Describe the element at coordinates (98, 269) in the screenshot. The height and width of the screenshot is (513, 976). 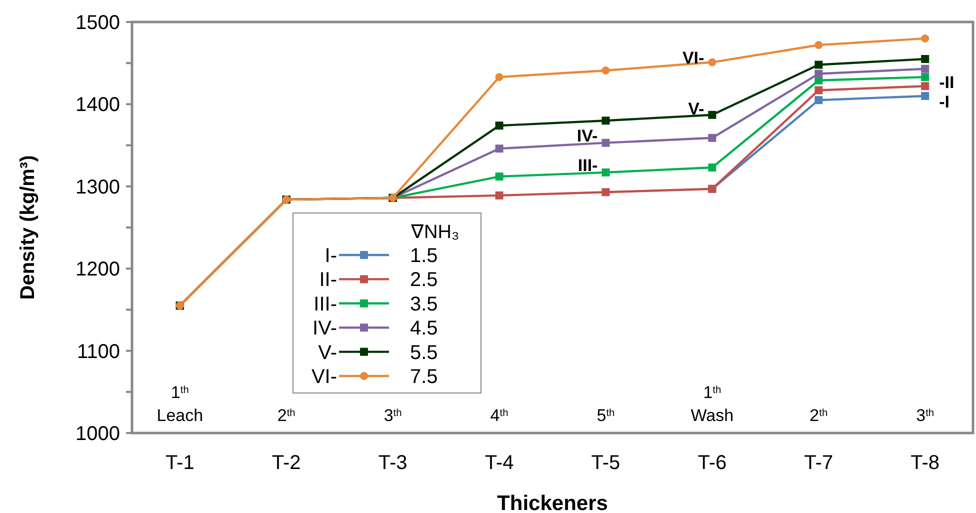
I see `y-tick-label: 1200` at that location.